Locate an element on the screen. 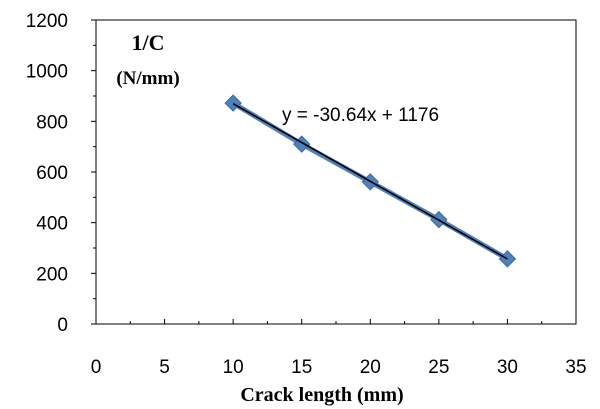  y-axis: 0 200 400 600 800 1000 1200 is located at coordinates (61, 173).